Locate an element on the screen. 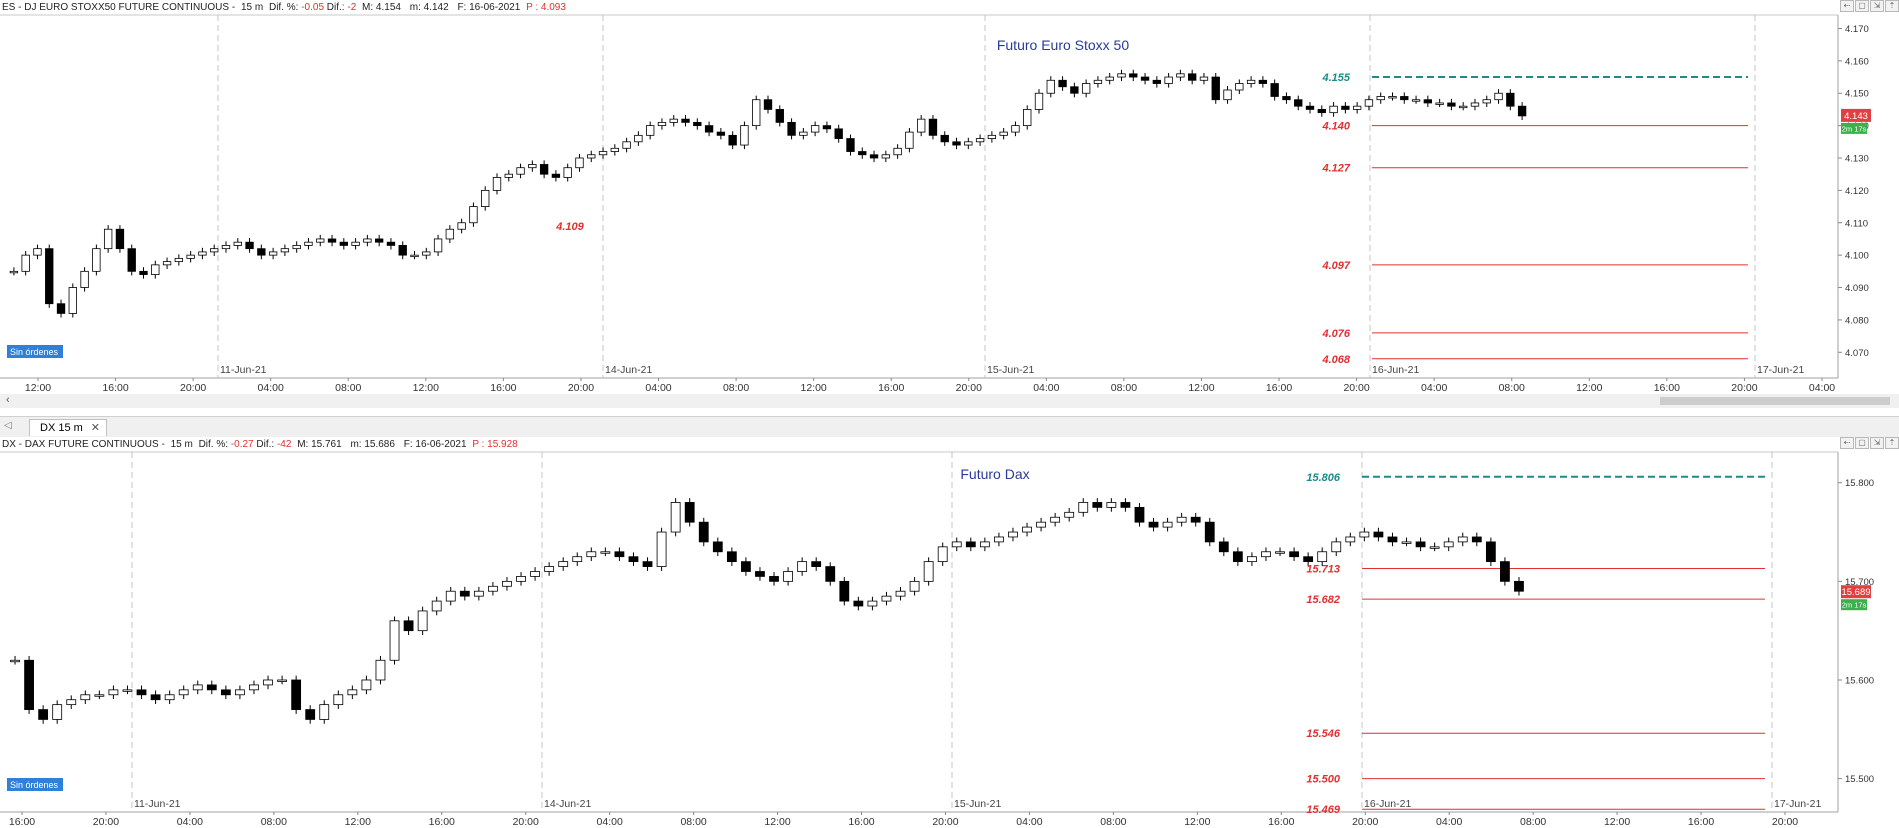 The height and width of the screenshot is (828, 1899). y-tick-label: 15.600 is located at coordinates (1859, 680).